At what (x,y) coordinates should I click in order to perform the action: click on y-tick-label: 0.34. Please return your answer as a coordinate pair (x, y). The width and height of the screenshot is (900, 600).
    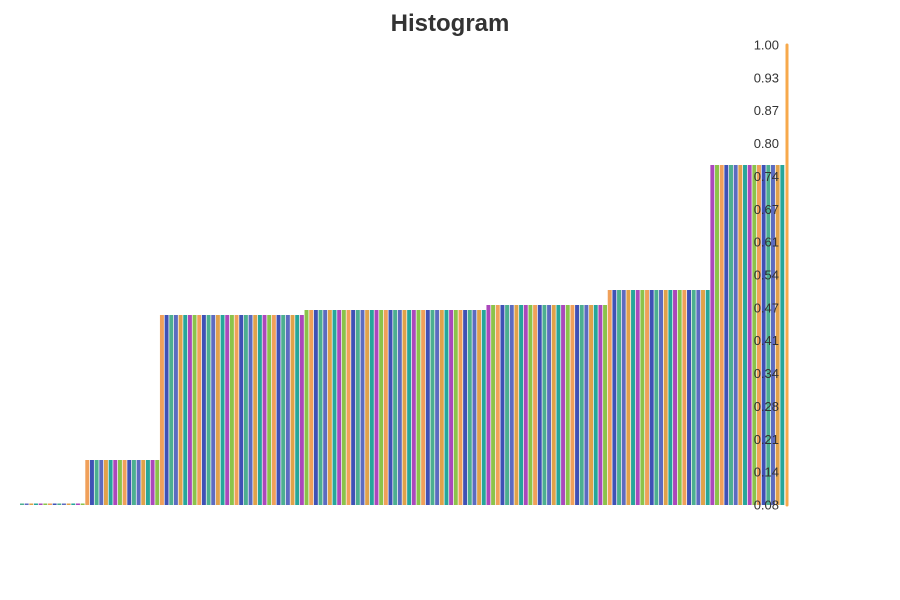
    Looking at the image, I should click on (766, 373).